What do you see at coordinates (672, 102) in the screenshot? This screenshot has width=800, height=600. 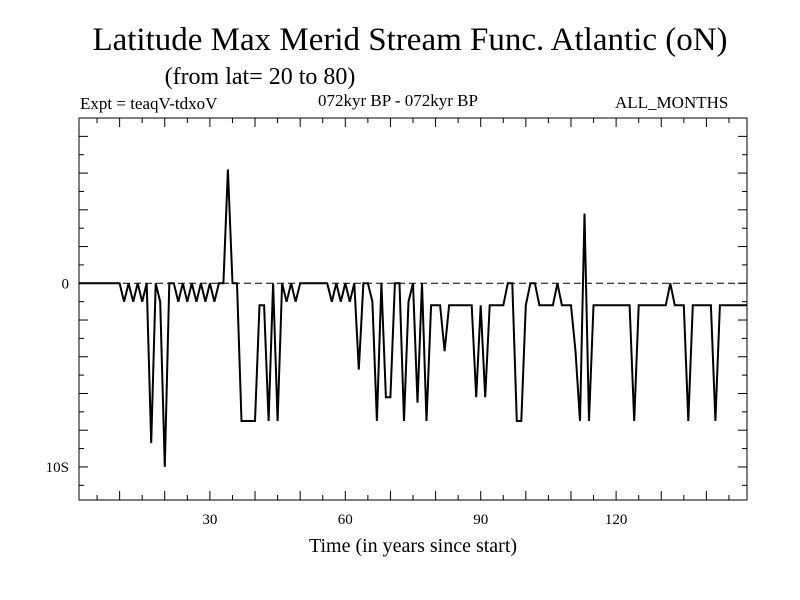 I see `months-label: ALL_MONTHS` at bounding box center [672, 102].